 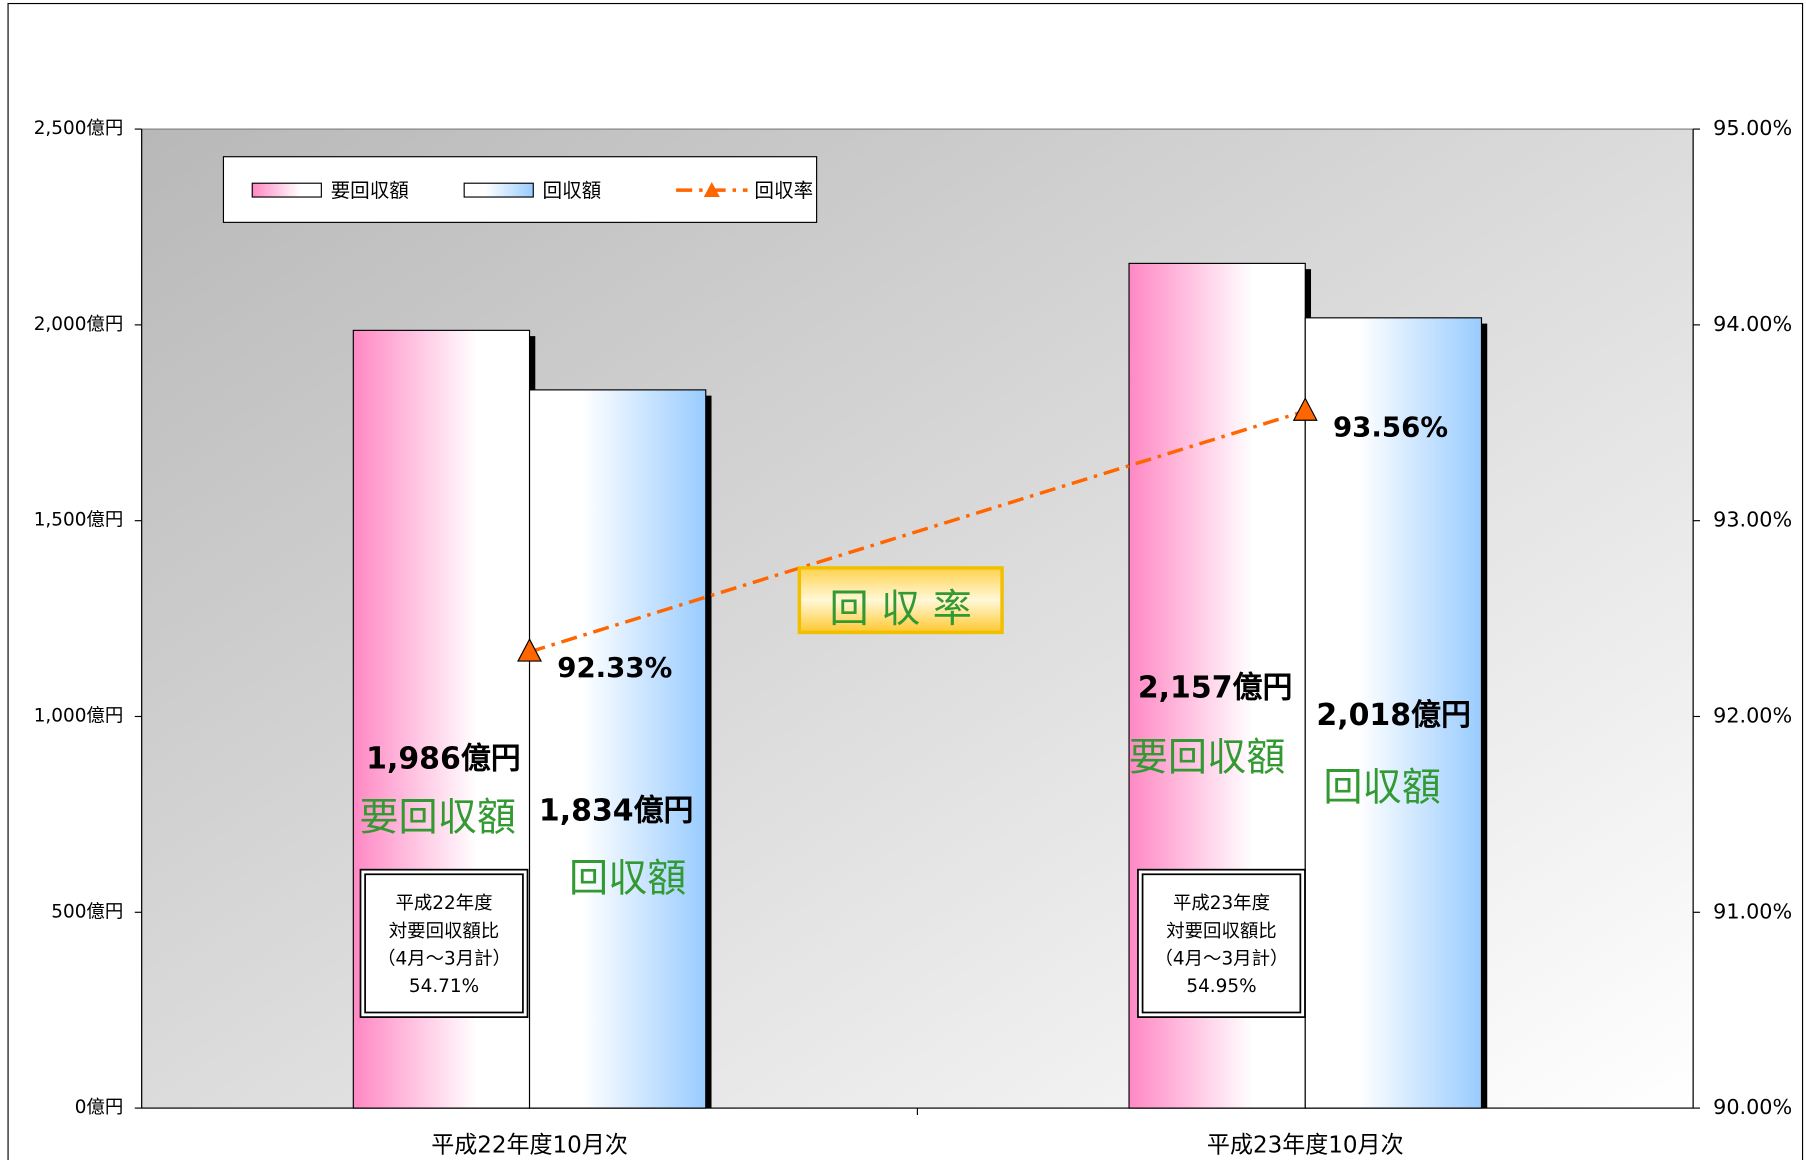 I want to click on y2-tick-label: 94.00%, so click(x=1752, y=324).